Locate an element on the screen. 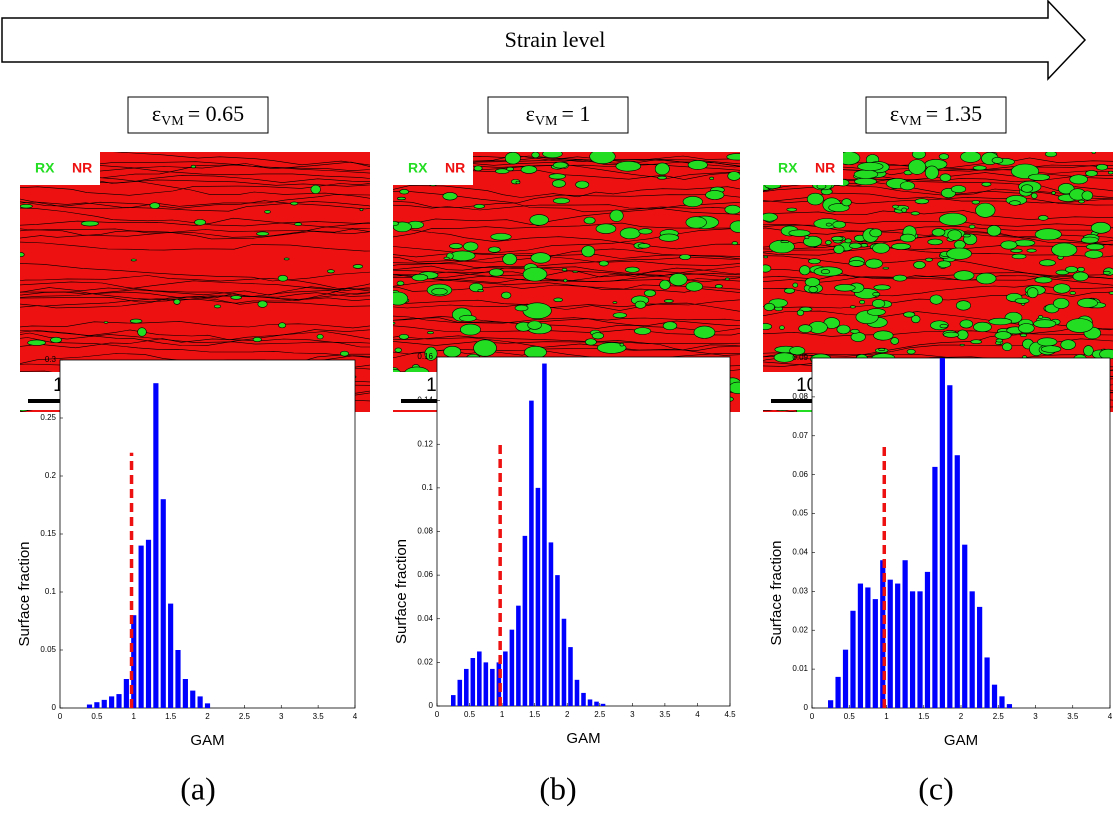 The height and width of the screenshot is (817, 1117). y-tick-label: 0.08 is located at coordinates (800, 396).